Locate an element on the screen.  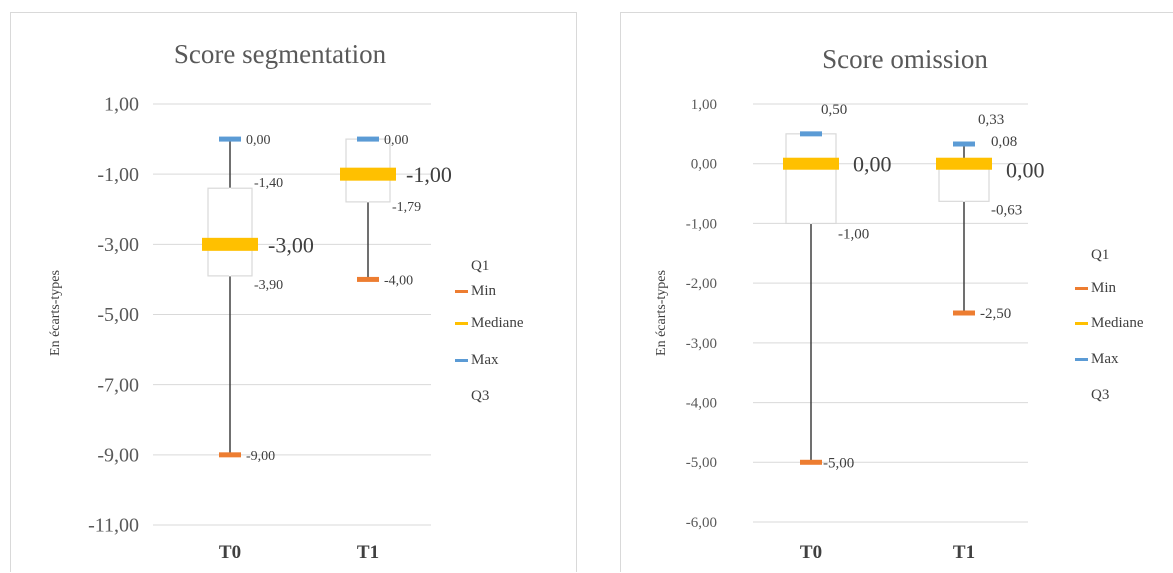
y-tick-label: -2,00 is located at coordinates (701, 284).